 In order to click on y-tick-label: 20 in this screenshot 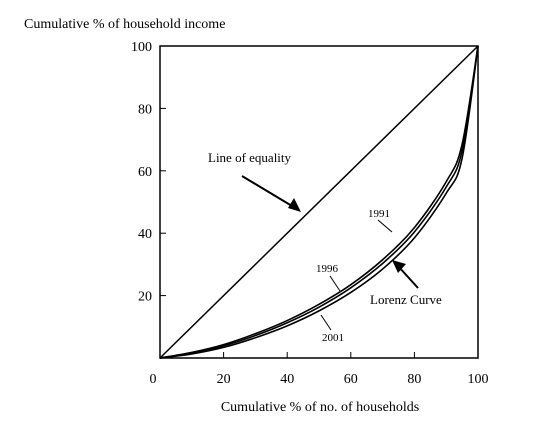, I will do `click(145, 297)`.